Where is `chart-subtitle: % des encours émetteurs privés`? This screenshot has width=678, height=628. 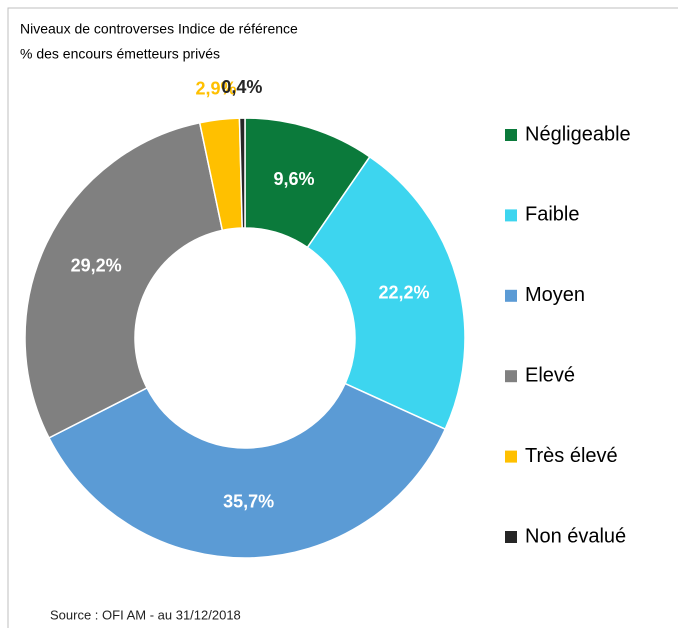 chart-subtitle: % des encours émetteurs privés is located at coordinates (120, 54).